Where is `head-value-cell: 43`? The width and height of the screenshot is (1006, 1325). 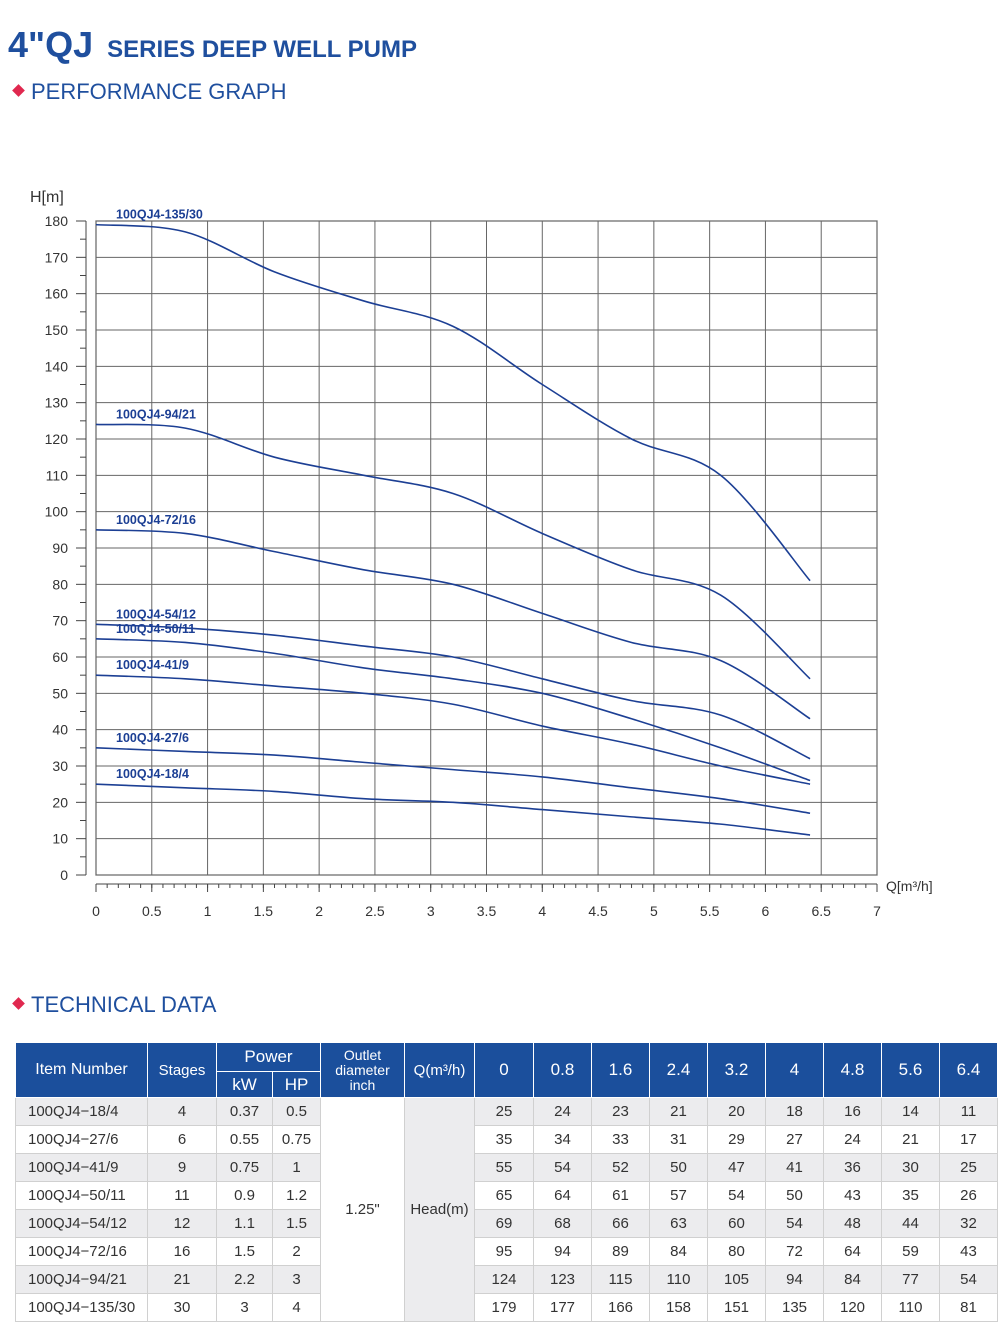
head-value-cell: 43 is located at coordinates (852, 1195).